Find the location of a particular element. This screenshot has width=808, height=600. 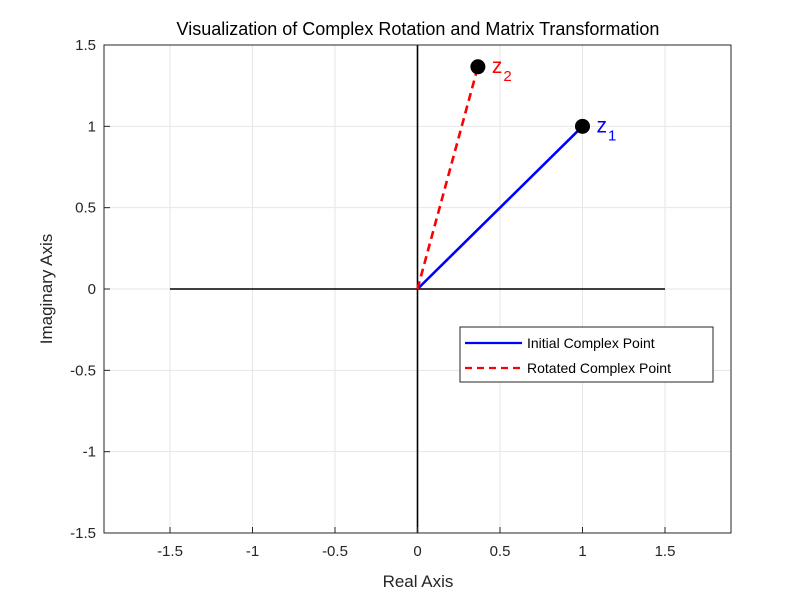

x-tick-label: -0.5 is located at coordinates (335, 551).